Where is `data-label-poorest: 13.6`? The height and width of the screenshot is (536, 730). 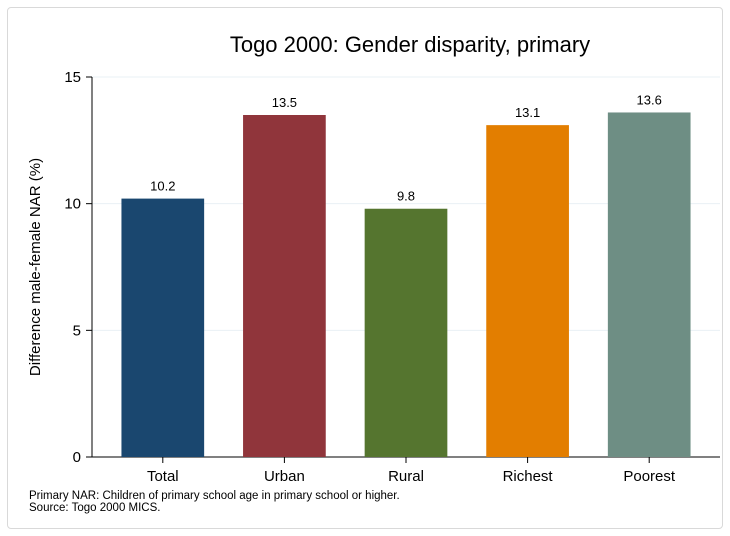
data-label-poorest: 13.6 is located at coordinates (649, 99).